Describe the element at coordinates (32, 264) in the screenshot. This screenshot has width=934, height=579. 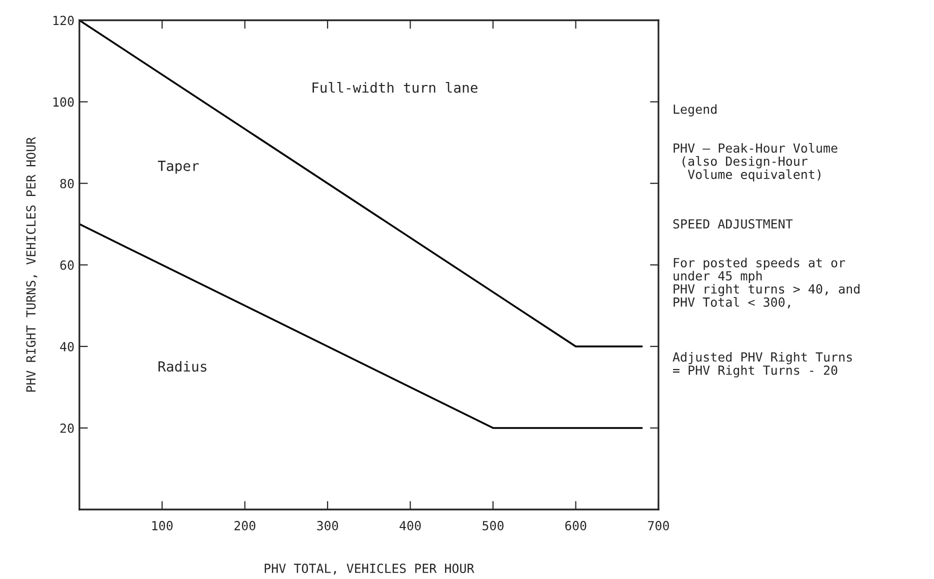
I see `y-axis-title: PHV RIGHT TURNS, VEHICLES PER HOUR` at that location.